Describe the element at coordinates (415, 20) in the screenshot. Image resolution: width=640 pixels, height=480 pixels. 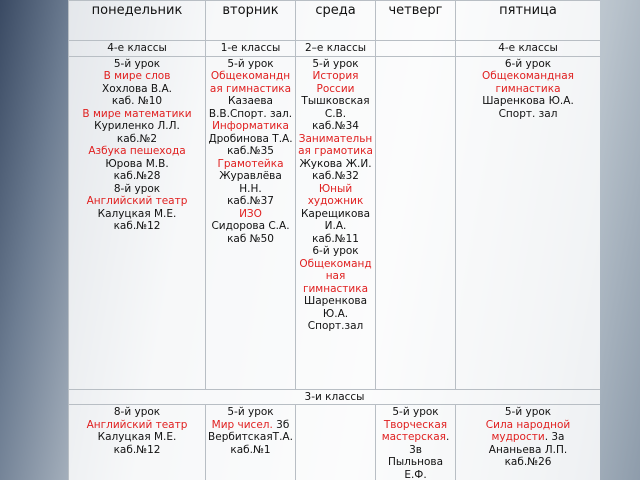
I see `day-header: четверг` at that location.